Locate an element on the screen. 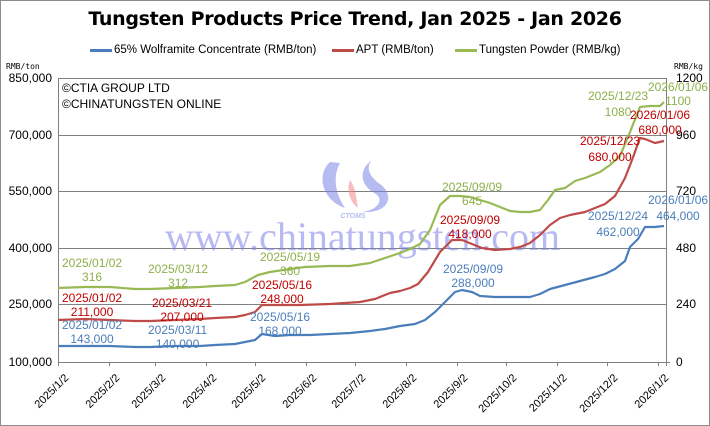 This screenshot has height=426, width=710. annotation-apt: 2025/09/09 418,000 is located at coordinates (470, 227).